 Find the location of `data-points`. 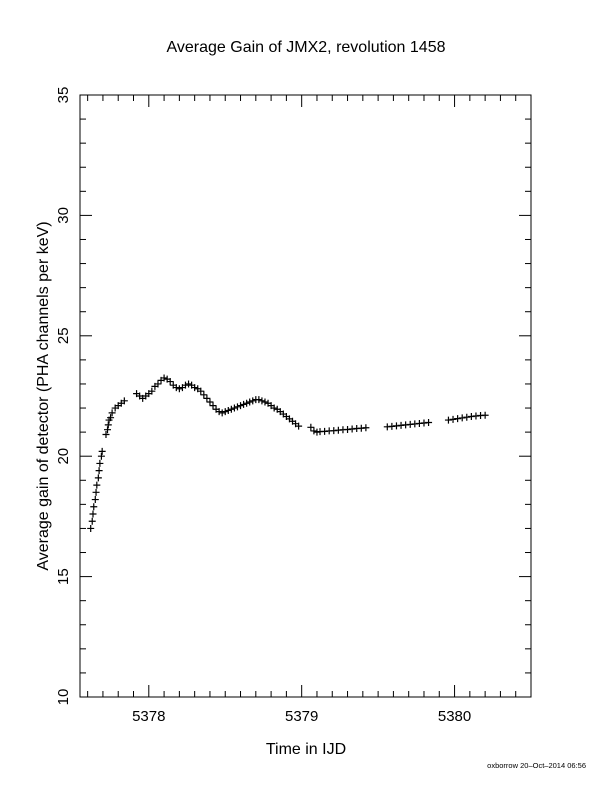

data-points is located at coordinates (288, 453).